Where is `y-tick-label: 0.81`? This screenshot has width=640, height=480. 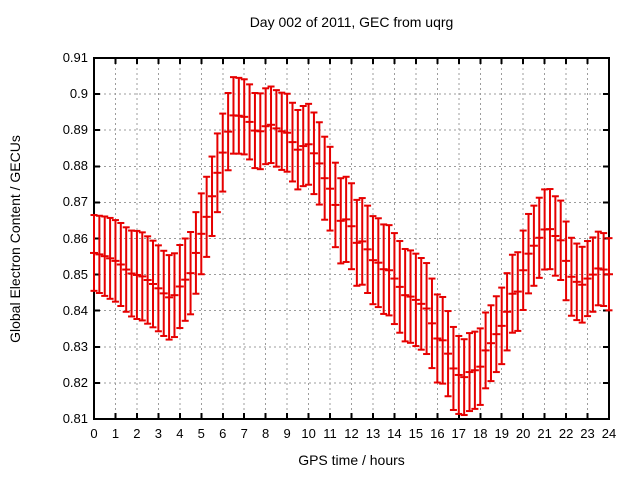
y-tick-label: 0.81 is located at coordinates (75, 418).